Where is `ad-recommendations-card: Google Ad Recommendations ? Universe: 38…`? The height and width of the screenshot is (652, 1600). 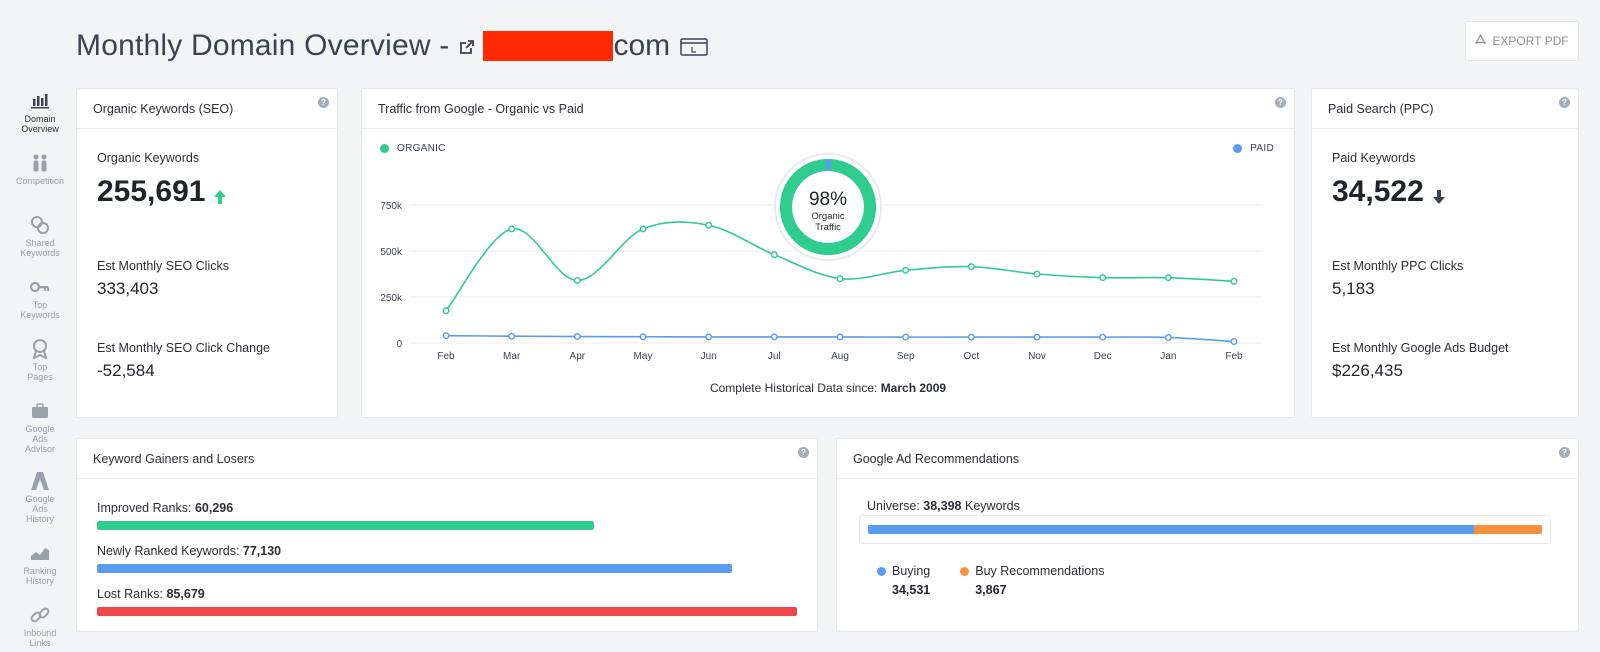
ad-recommendations-card: Google Ad Recommendations ? Universe: 38… is located at coordinates (1207, 535).